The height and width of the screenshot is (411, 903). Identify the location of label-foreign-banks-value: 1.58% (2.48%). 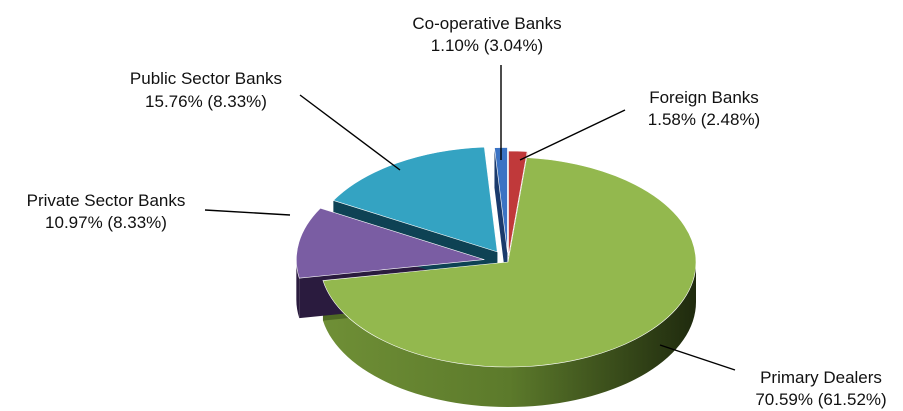
(704, 119).